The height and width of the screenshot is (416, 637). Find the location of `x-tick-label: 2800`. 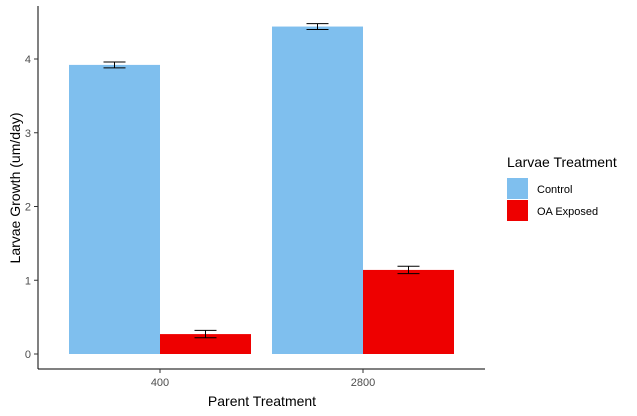

x-tick-label: 2800 is located at coordinates (363, 383).